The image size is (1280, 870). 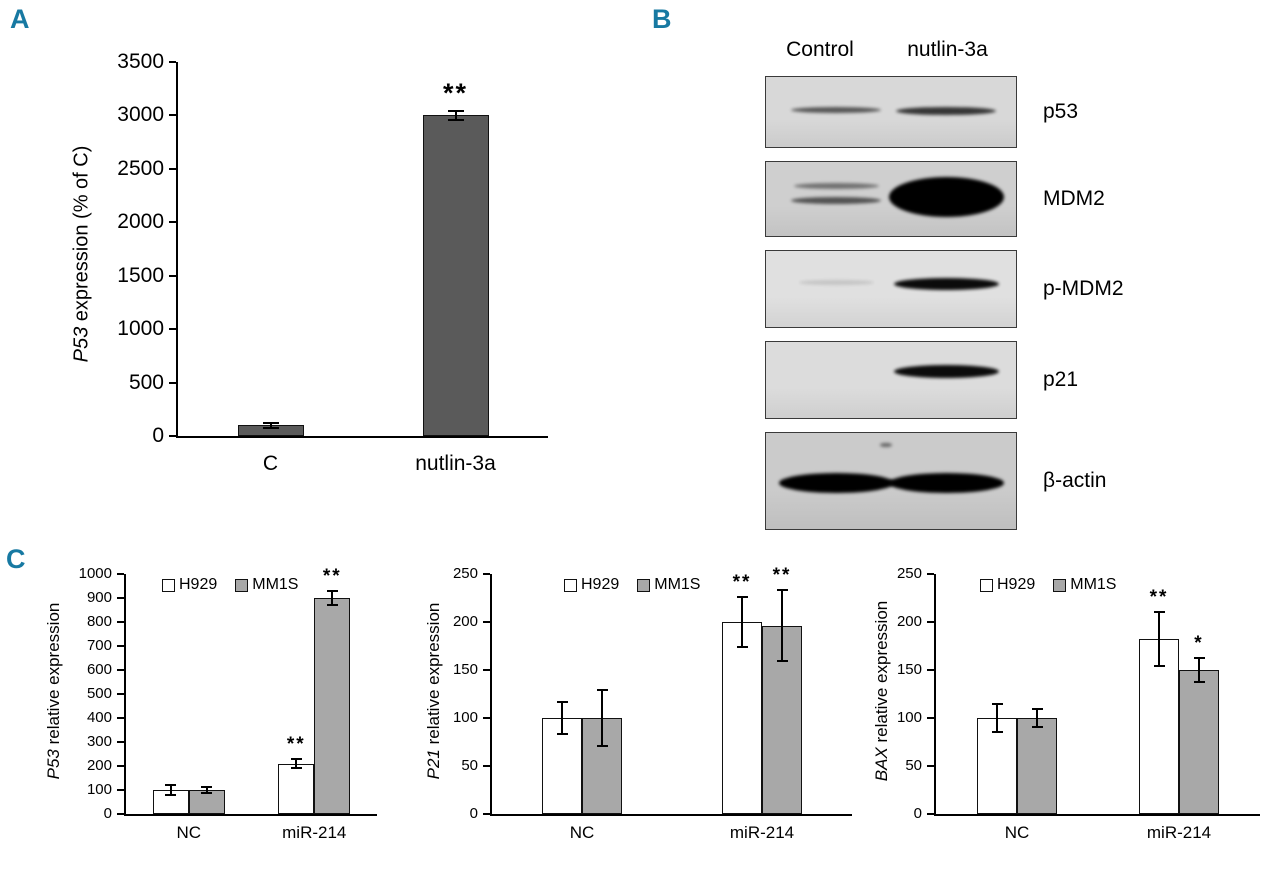 What do you see at coordinates (1000, 112) in the screenshot?
I see `blot-row: p53` at bounding box center [1000, 112].